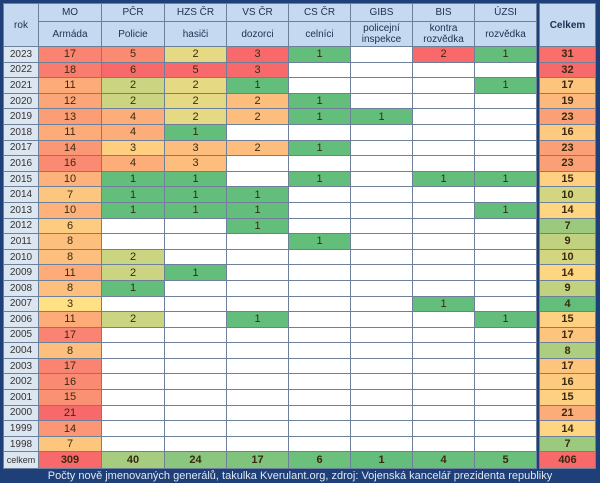 The image size is (600, 483). What do you see at coordinates (21, 163) in the screenshot?
I see `year-cell: 2016` at bounding box center [21, 163].